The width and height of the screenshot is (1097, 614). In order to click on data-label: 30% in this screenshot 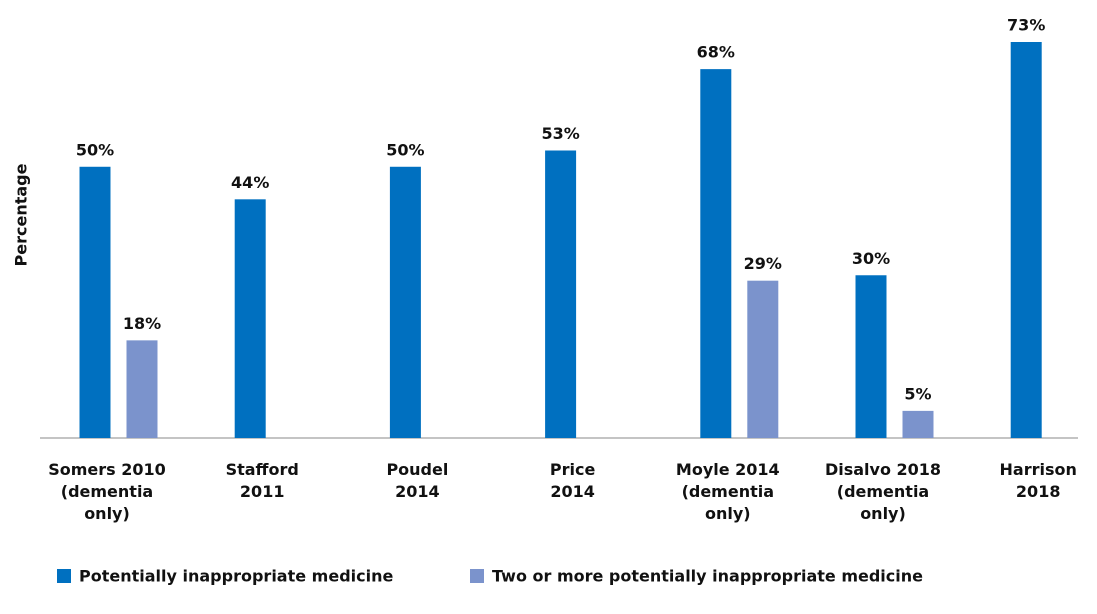, I will do `click(871, 258)`.